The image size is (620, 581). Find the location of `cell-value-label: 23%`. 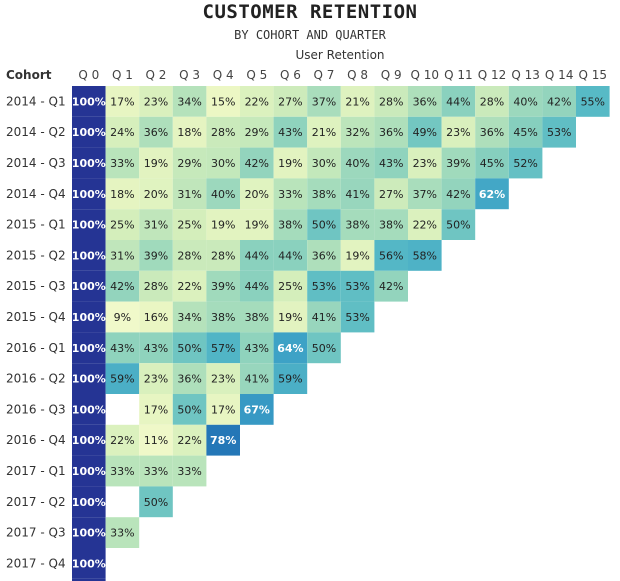

cell-value-label: 23% is located at coordinates (458, 132).